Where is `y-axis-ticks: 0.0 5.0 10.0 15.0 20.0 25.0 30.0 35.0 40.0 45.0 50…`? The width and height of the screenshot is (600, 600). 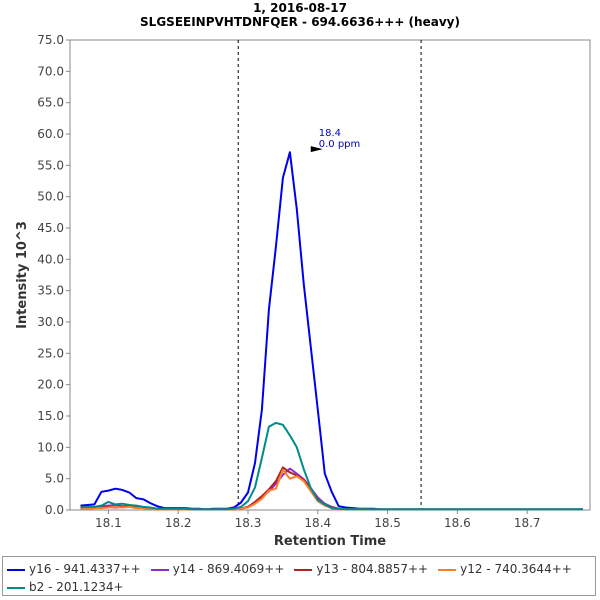 y-axis-ticks: 0.0 5.0 10.0 15.0 20.0 25.0 30.0 35.0 40.0 45.0 50… is located at coordinates (53, 275).